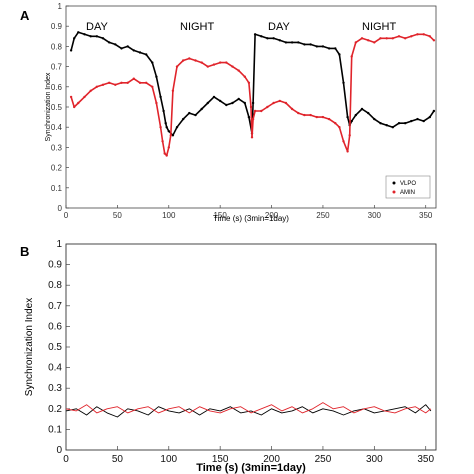  I want to click on y-tick-label: 0.5, so click(55, 347).